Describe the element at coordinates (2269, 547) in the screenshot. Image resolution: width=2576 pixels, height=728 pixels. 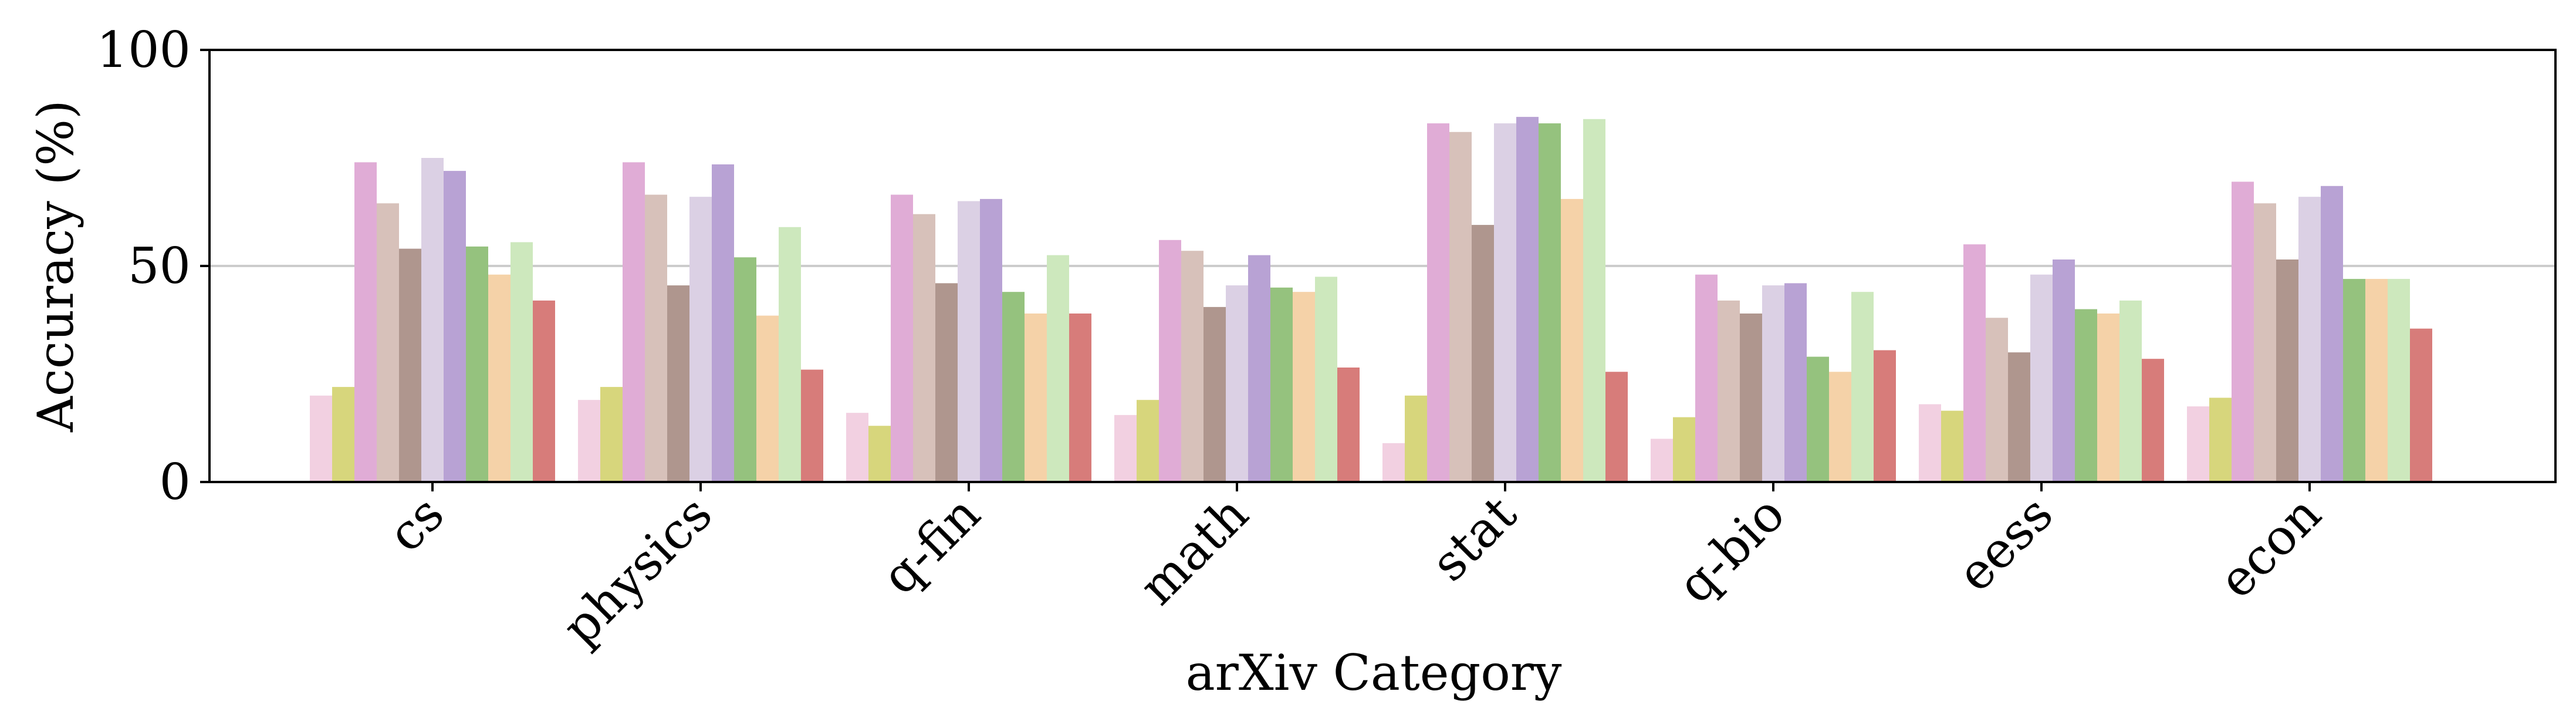
I see `x-tick-label-econ: econ` at that location.